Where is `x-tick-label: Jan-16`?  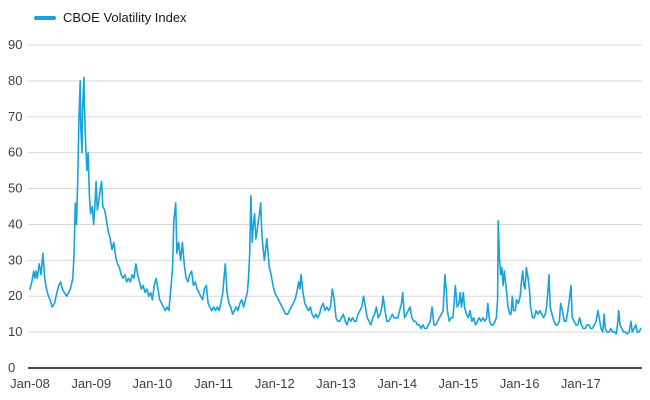 x-tick-label: Jan-16 is located at coordinates (520, 383).